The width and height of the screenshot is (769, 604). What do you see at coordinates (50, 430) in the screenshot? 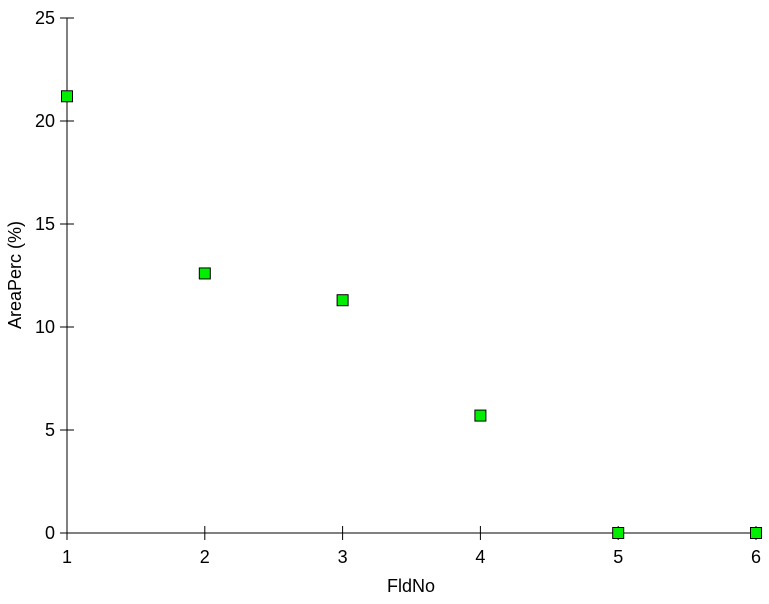
I see `y-tick-label: 5` at bounding box center [50, 430].